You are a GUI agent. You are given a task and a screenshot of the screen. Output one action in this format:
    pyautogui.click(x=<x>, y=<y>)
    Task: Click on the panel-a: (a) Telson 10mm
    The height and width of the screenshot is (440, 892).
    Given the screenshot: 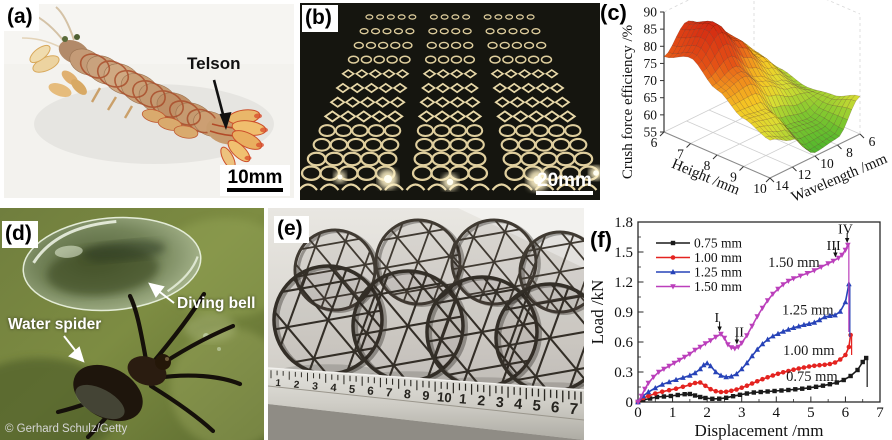 What is the action you would take?
    pyautogui.click(x=149, y=101)
    